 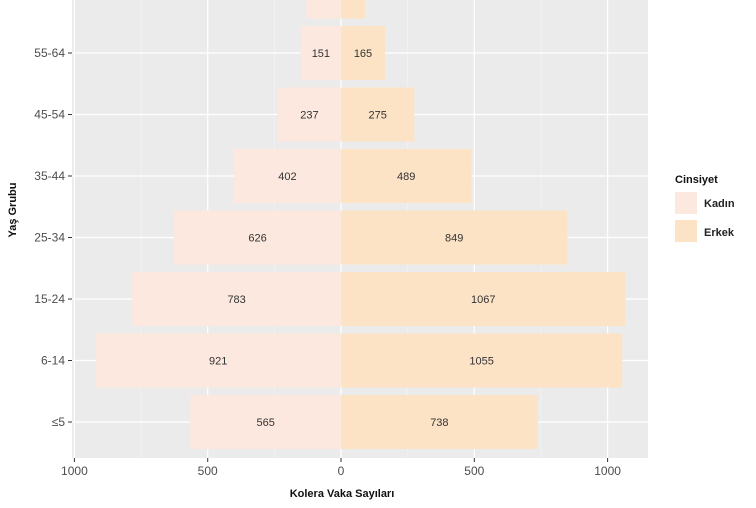 I want to click on bar-label-kadin: 783, so click(x=236, y=300).